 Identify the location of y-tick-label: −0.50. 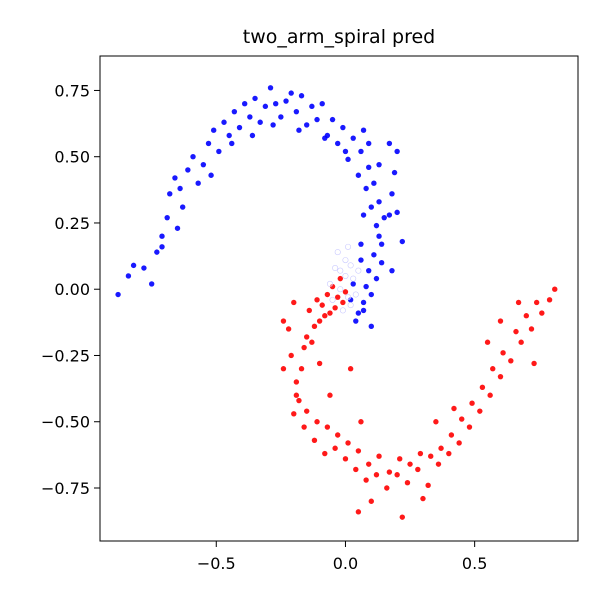
(65, 422).